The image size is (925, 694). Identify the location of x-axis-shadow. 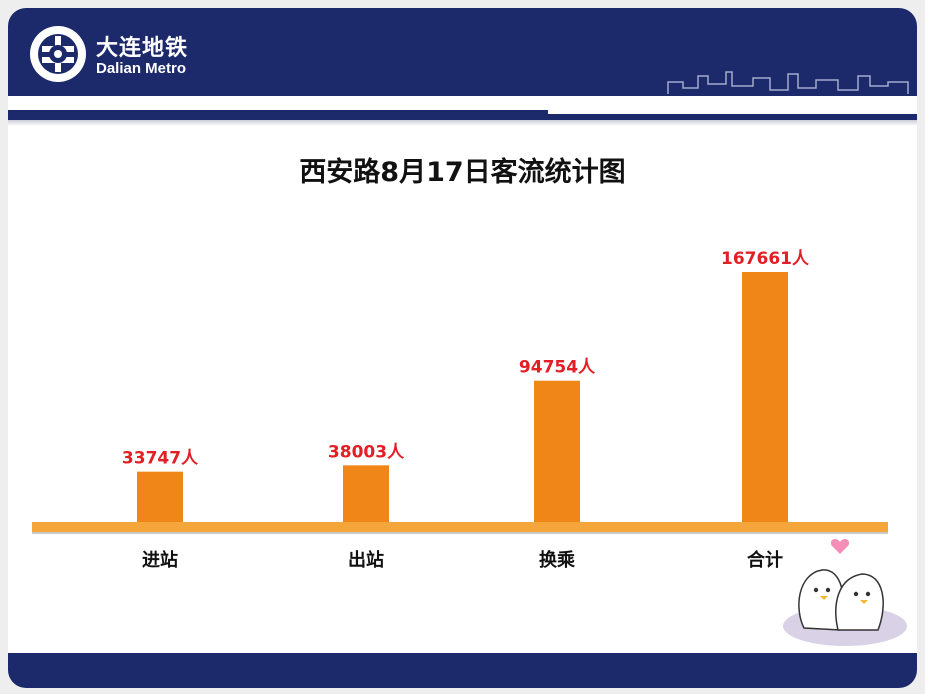
(460, 533).